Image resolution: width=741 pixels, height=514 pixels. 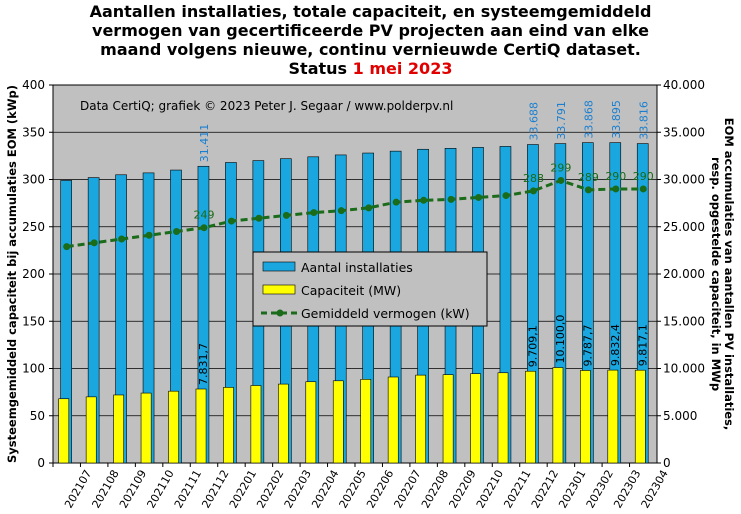 What do you see at coordinates (33, 180) in the screenshot?
I see `y-tick-label: 300` at bounding box center [33, 180].